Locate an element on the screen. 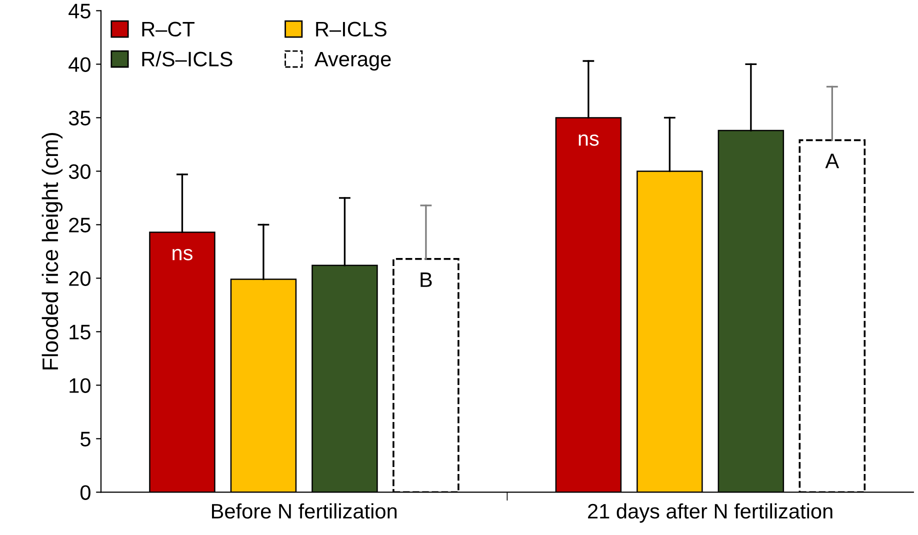 The width and height of the screenshot is (918, 535). y-tick-label: 25 is located at coordinates (79, 225).